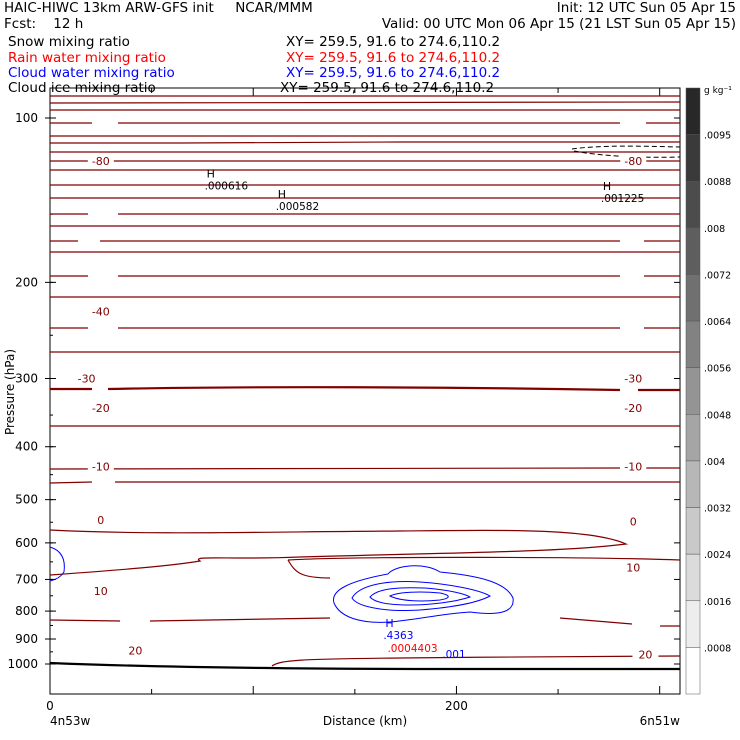  Describe the element at coordinates (100, 520) in the screenshot. I see `temperature-label: 0` at that location.